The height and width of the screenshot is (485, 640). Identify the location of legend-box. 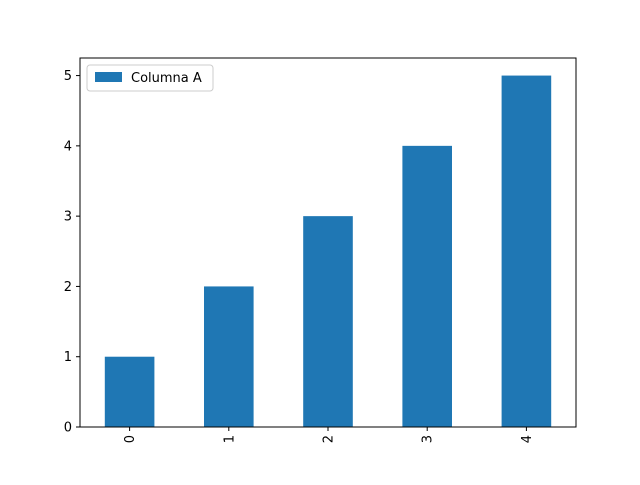
(150, 78).